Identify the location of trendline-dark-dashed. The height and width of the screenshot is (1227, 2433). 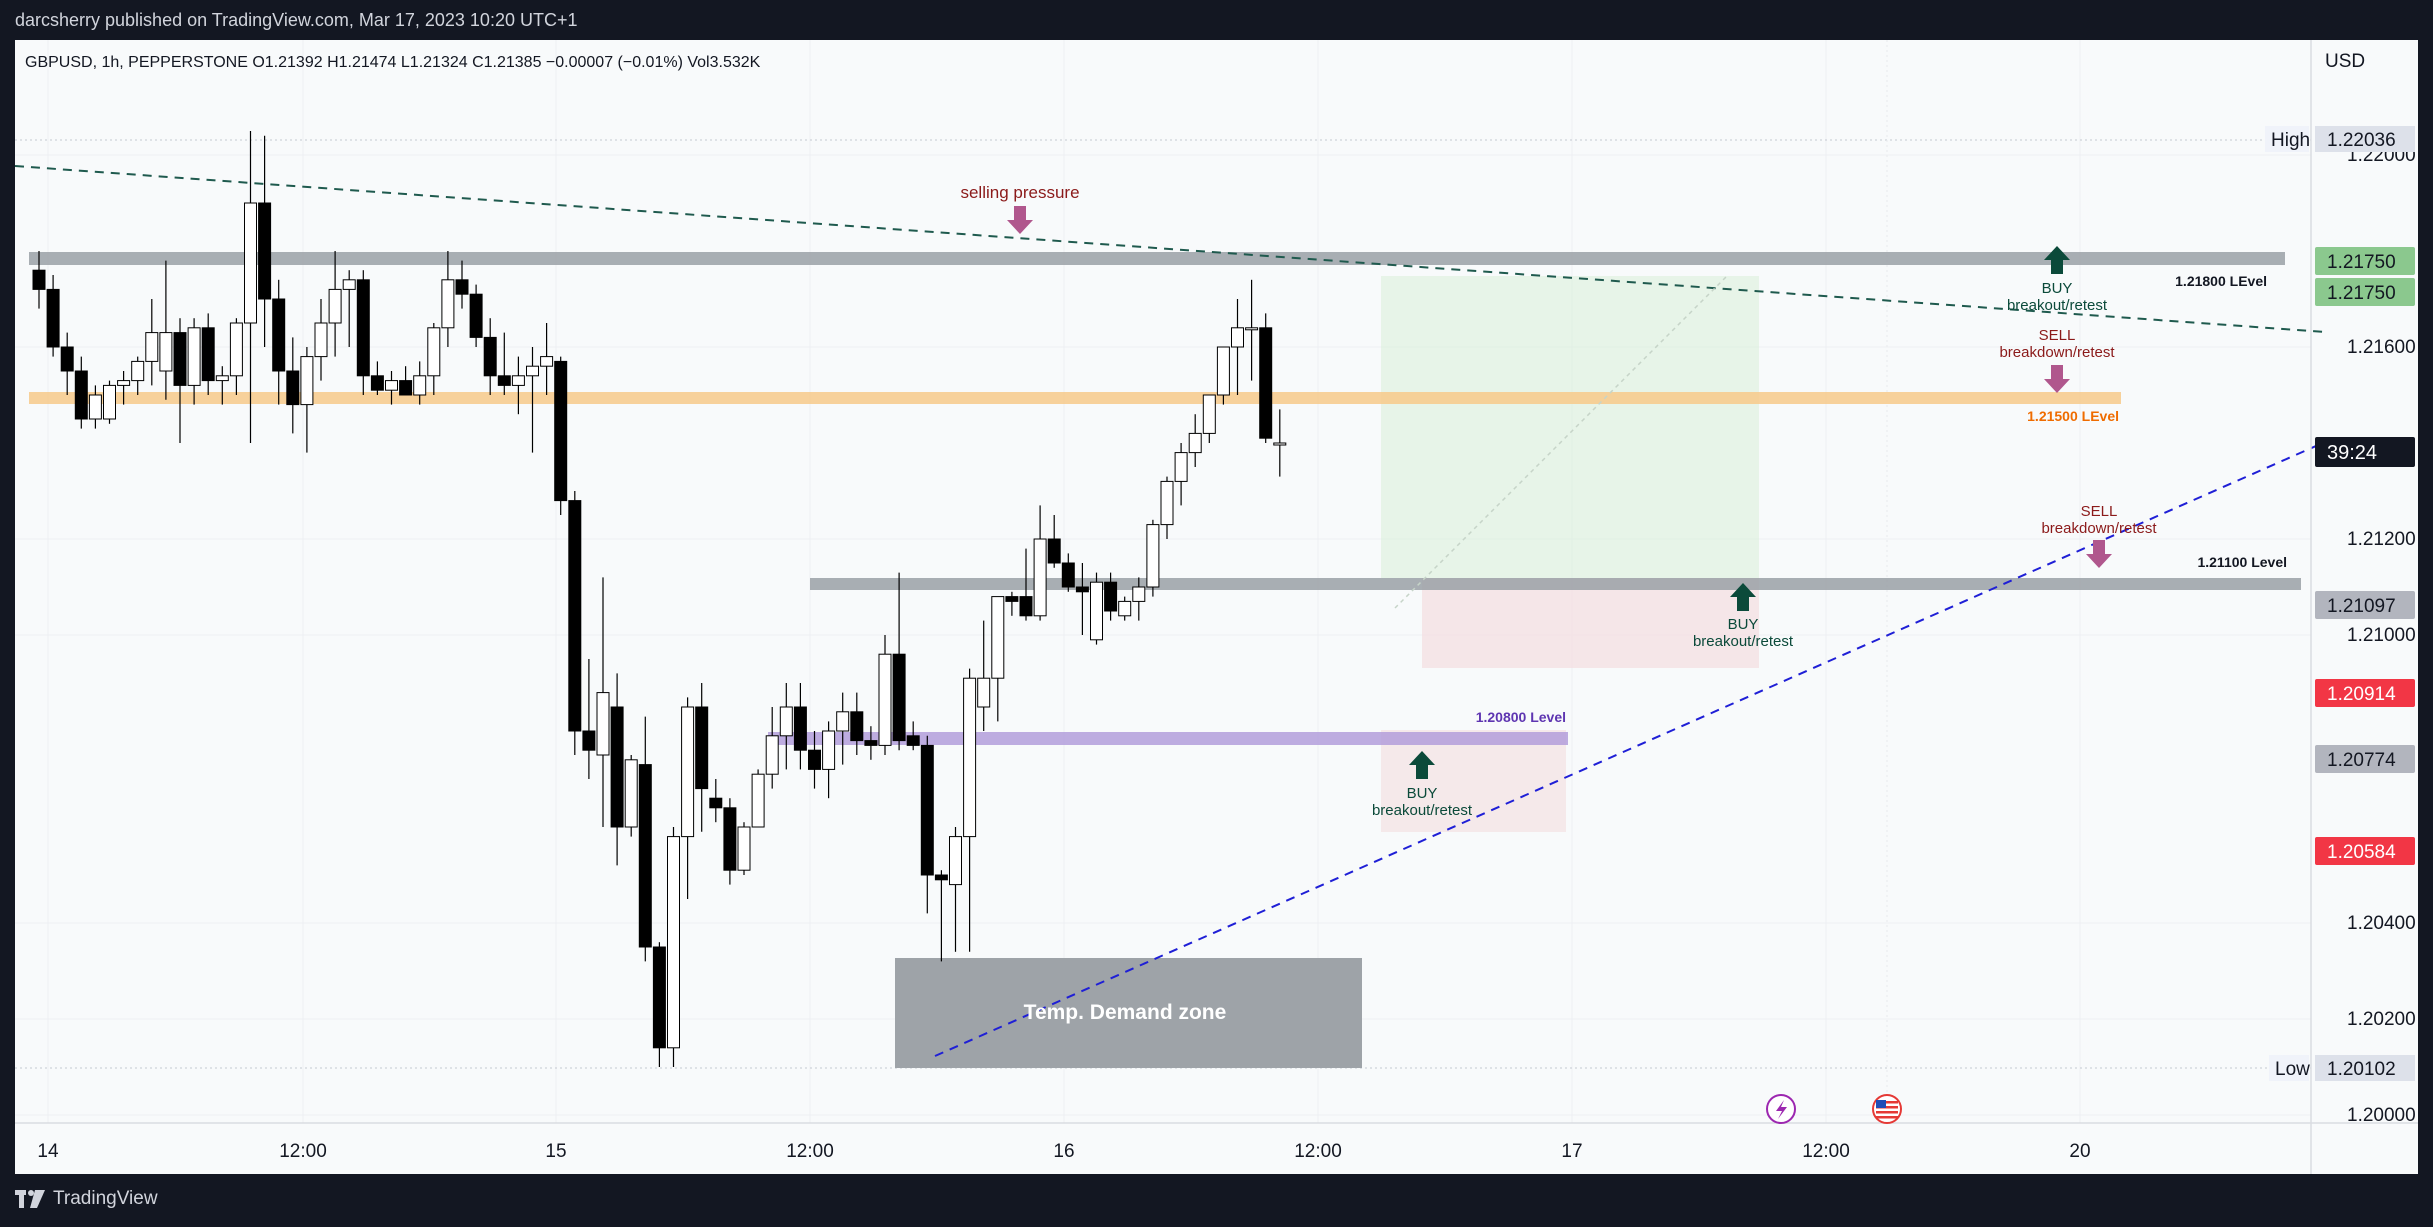
(1170, 249).